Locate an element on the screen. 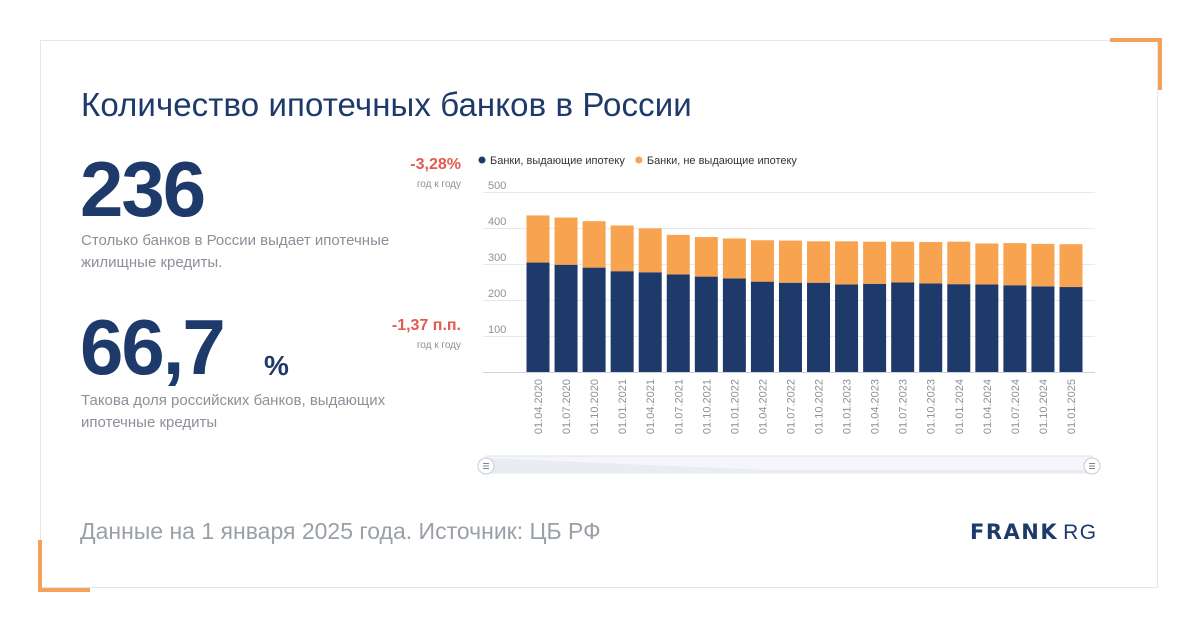  bar-issuing-01.07.2021 is located at coordinates (678, 323).